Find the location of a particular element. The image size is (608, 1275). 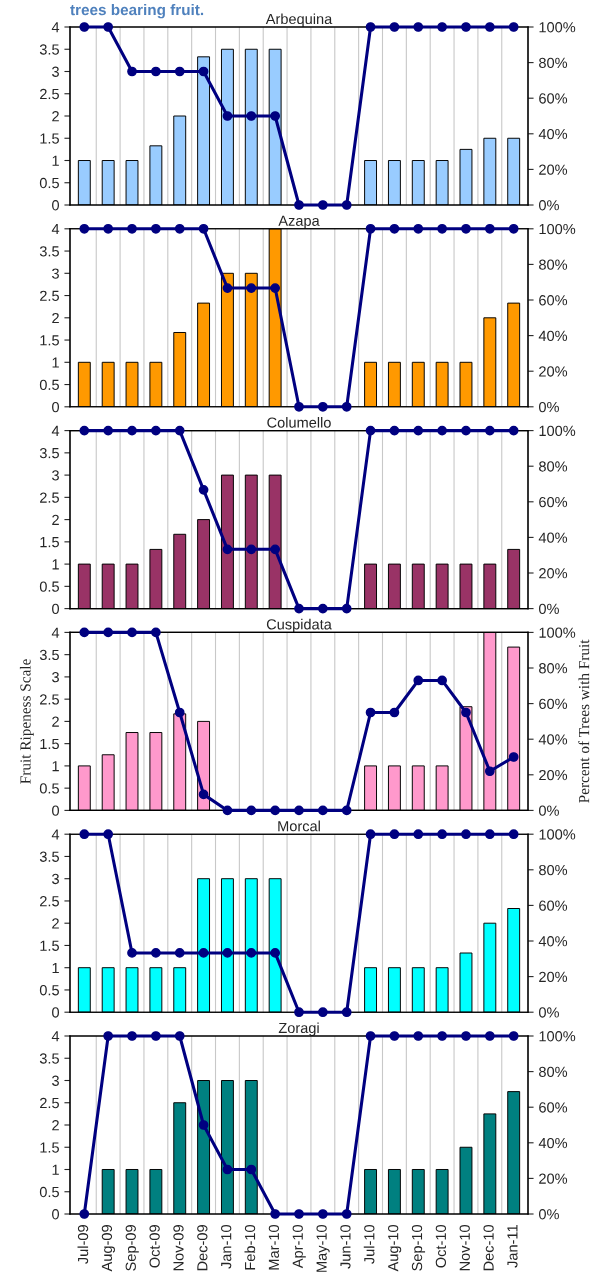

x-tick-label: Nov-10 is located at coordinates (464, 1247).